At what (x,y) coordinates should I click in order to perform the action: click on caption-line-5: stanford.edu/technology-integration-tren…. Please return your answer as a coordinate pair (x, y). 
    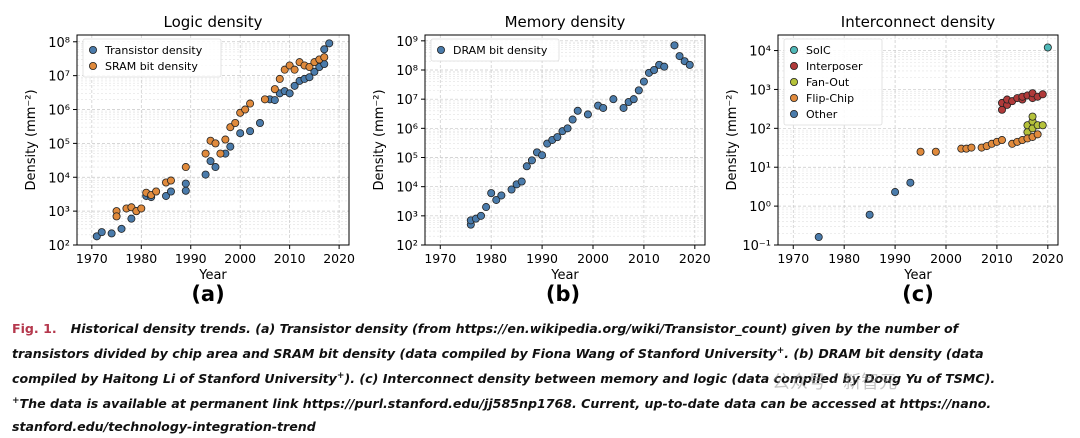
    Looking at the image, I should click on (542, 427).